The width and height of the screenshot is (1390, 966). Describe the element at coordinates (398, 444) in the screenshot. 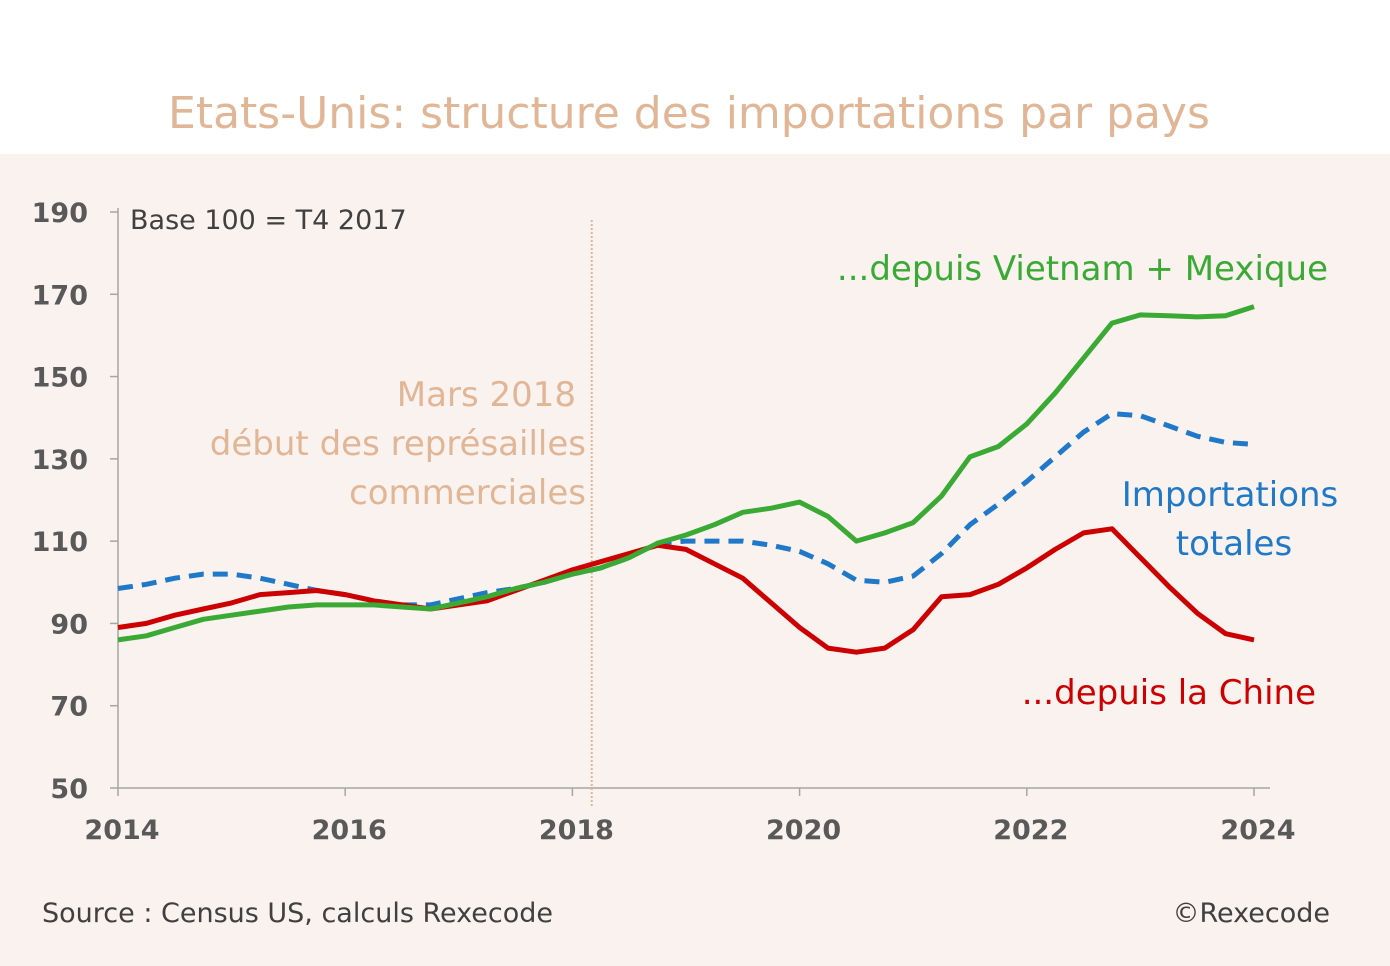

I see `event-label-line2: début des représailles` at that location.